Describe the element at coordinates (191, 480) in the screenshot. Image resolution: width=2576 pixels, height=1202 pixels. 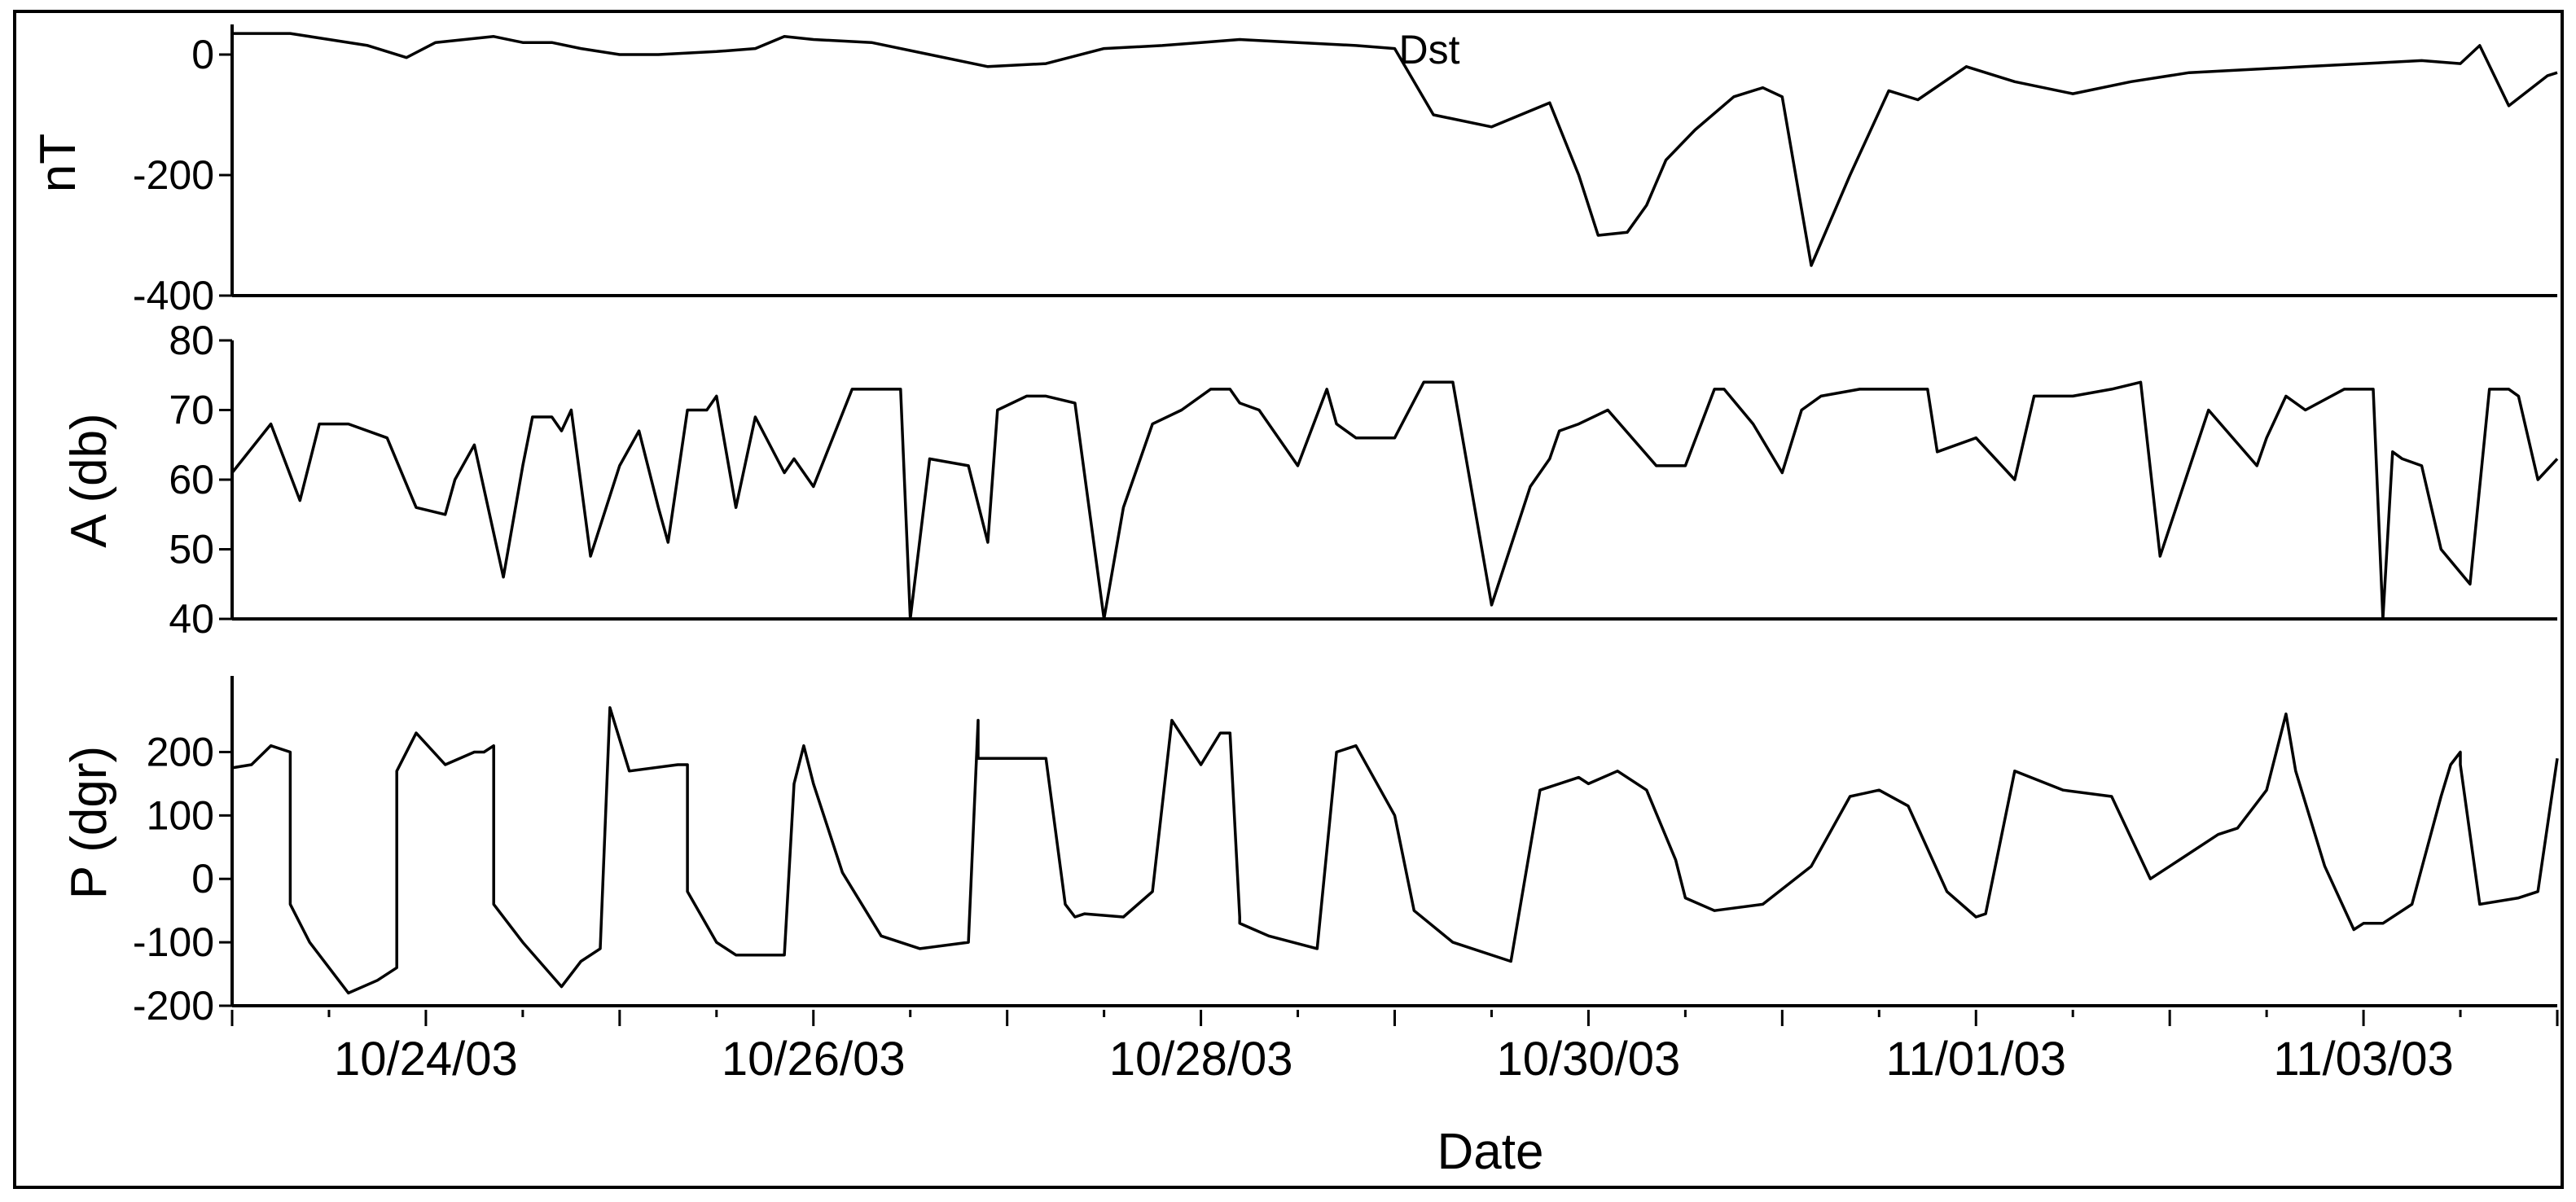
I see `amplitude-y-tick-label: 60` at that location.